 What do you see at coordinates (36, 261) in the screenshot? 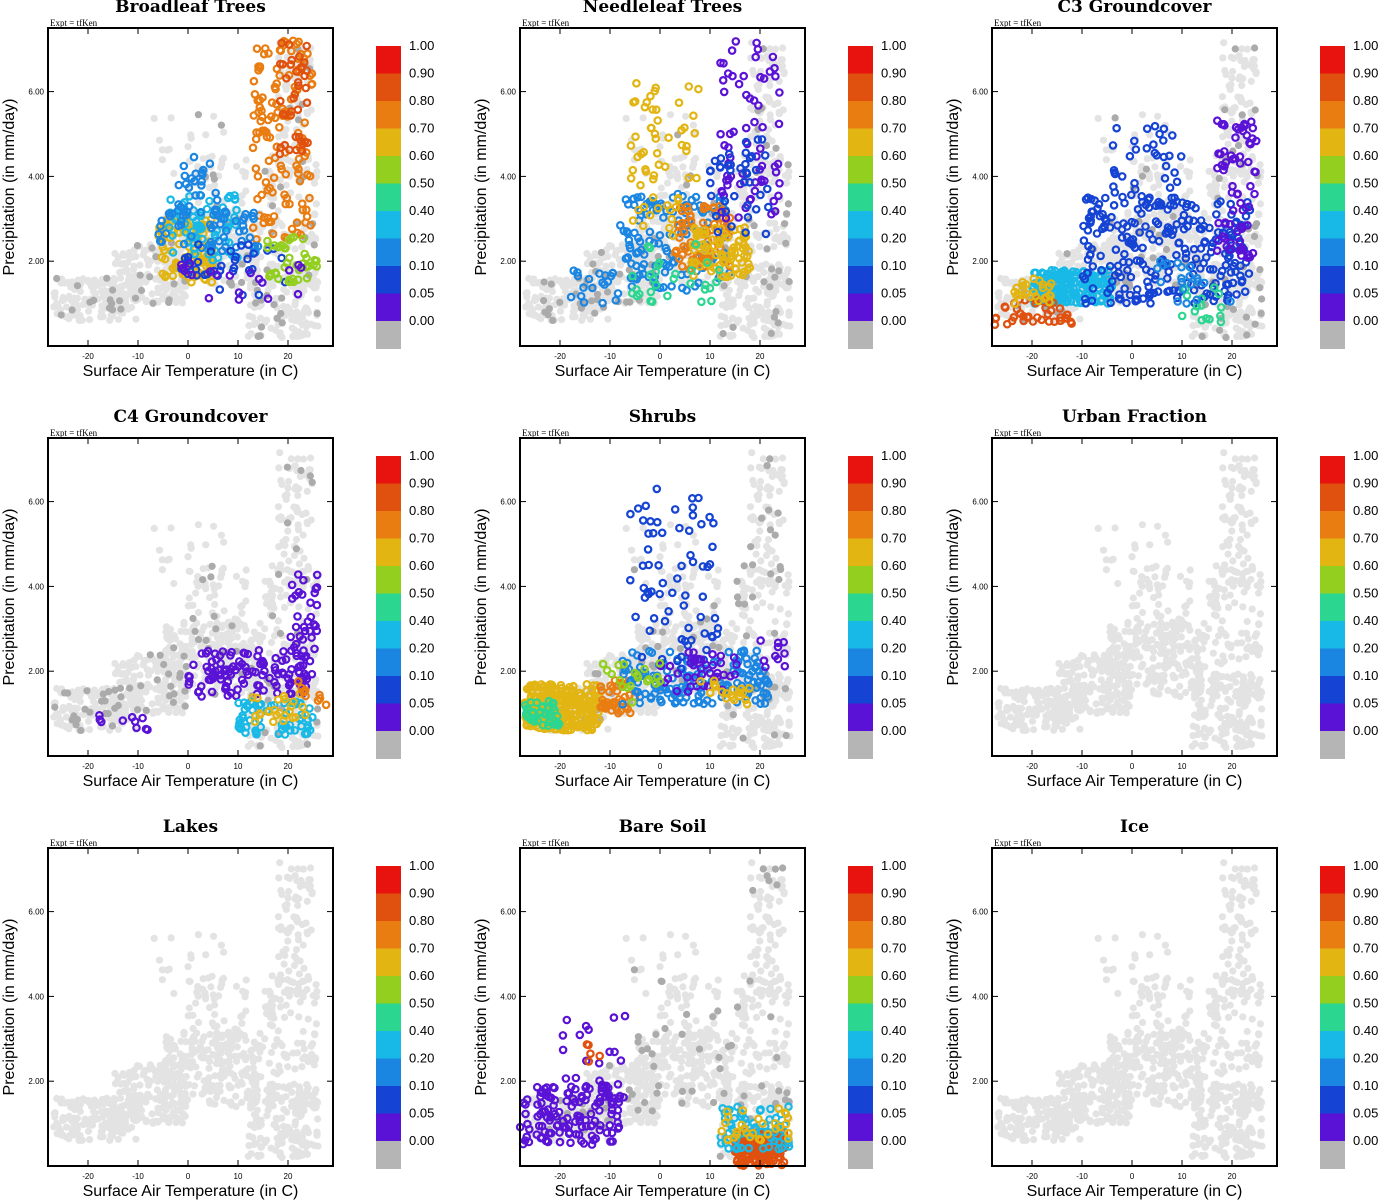
I see `y-tick-label: 2.00` at bounding box center [36, 261].